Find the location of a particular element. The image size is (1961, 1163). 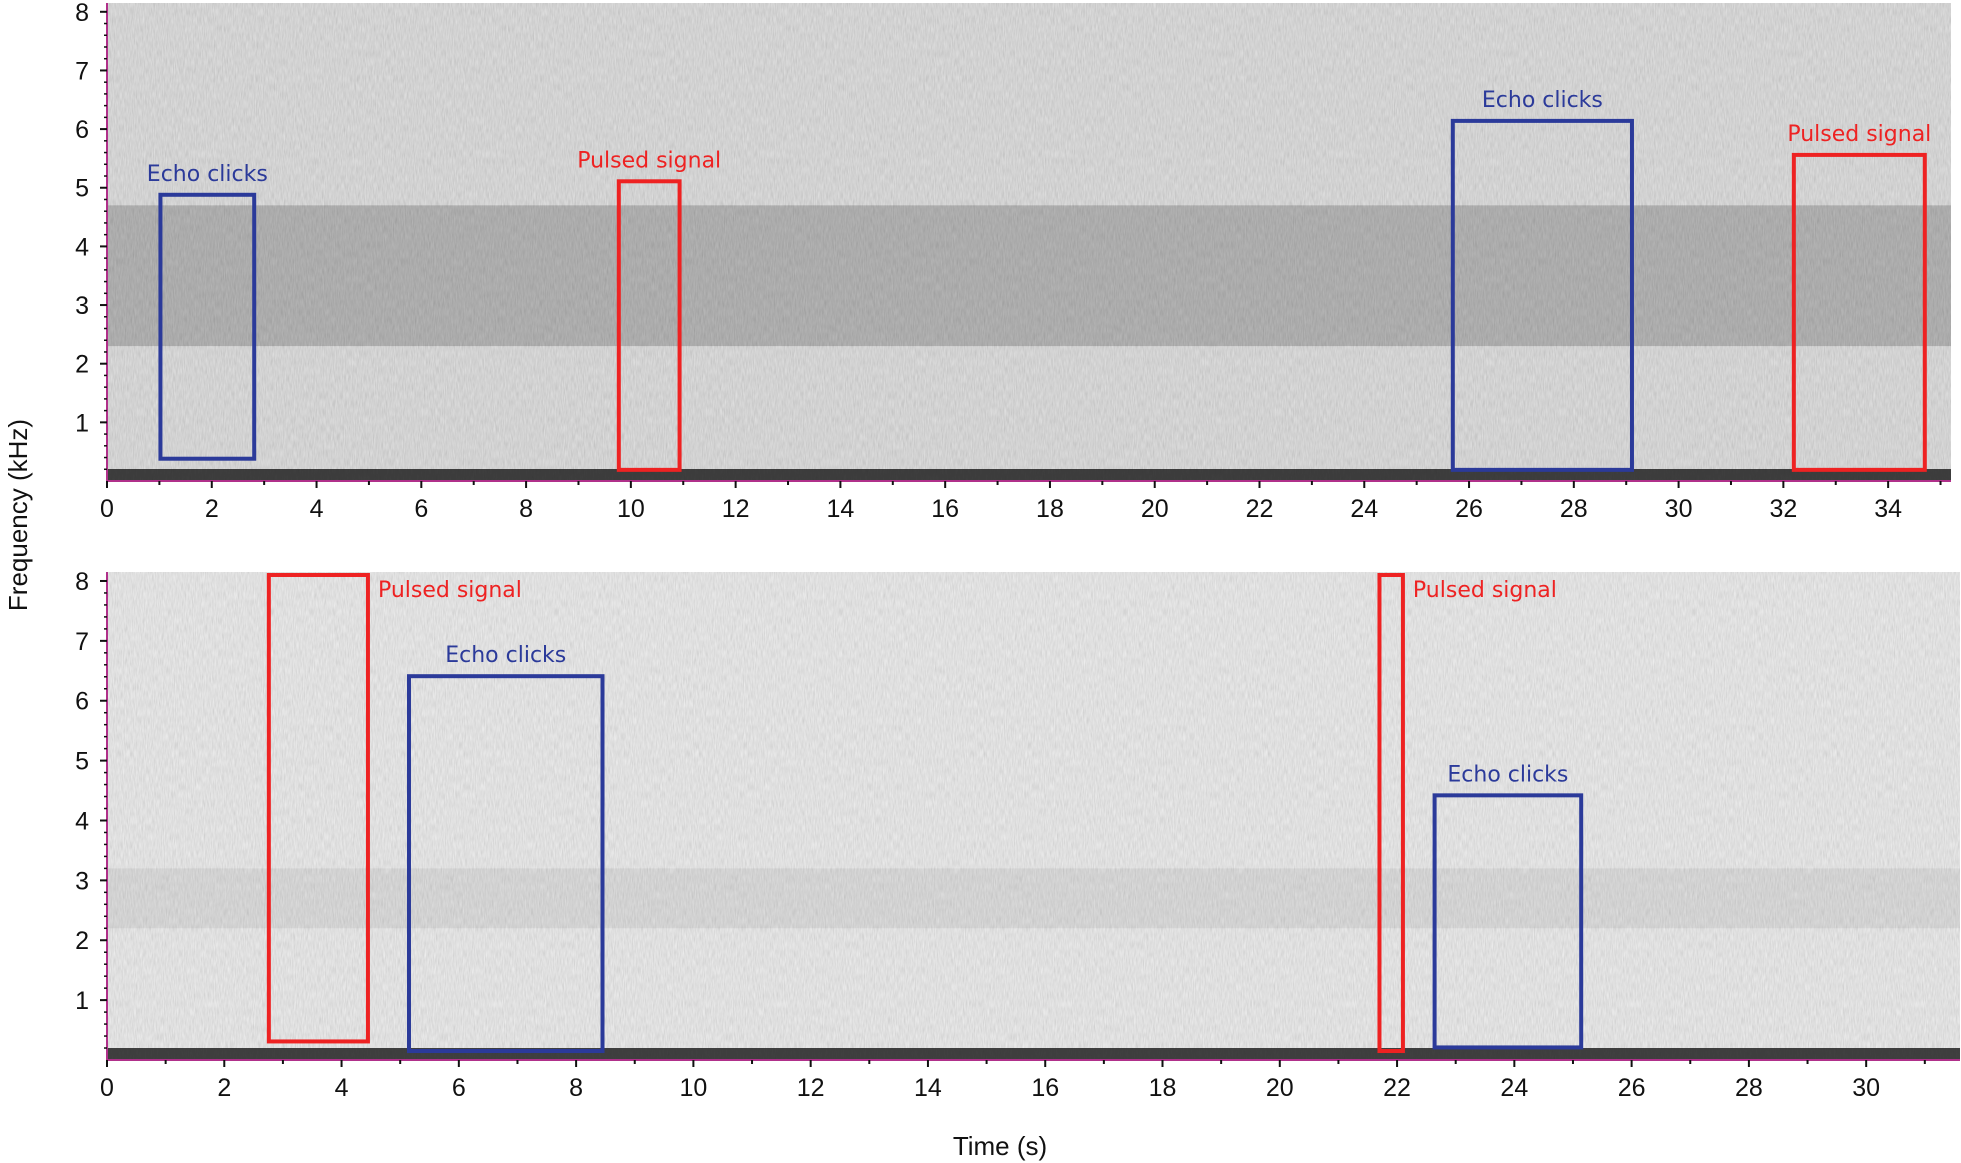

x-tick-label: 34 is located at coordinates (1888, 509).